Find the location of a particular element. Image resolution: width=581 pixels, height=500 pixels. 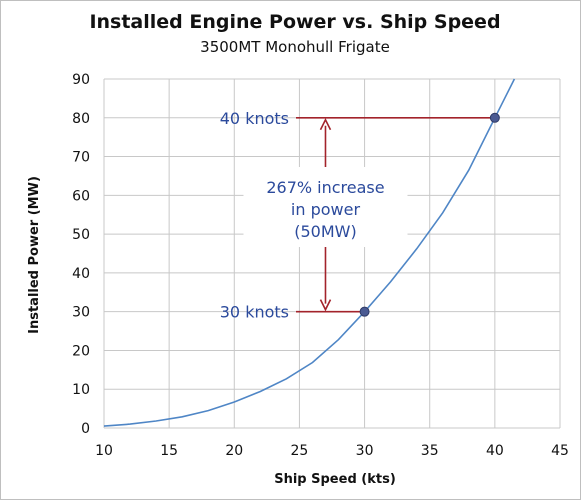

x-tick-20: 20 is located at coordinates (234, 451).